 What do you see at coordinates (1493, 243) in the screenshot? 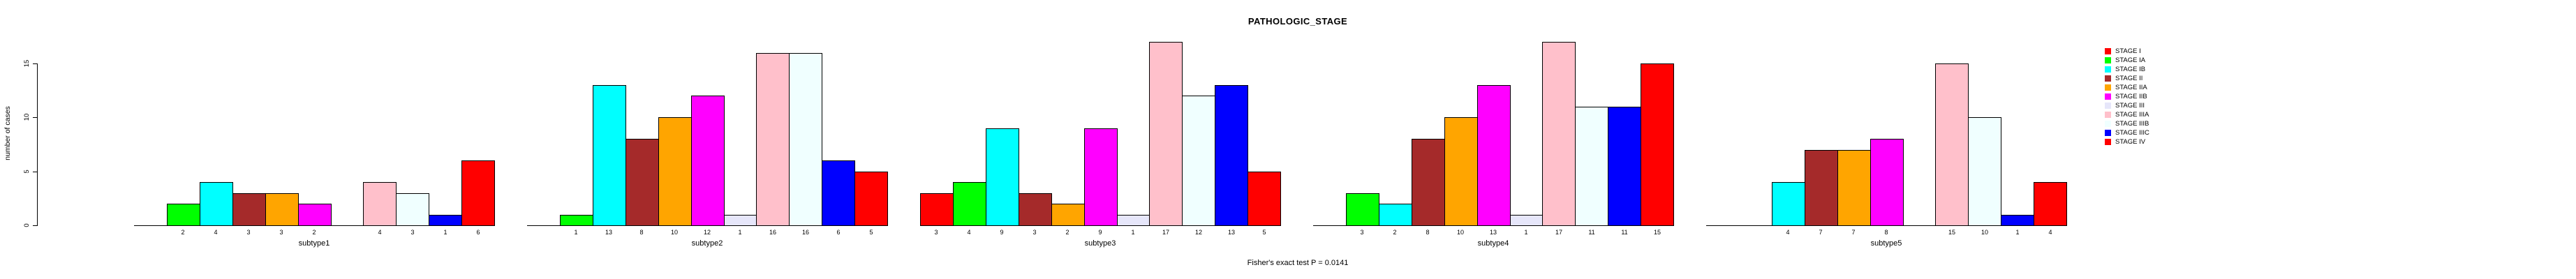
I see `panel-xlabel-subtype4: subtype4` at bounding box center [1493, 243].